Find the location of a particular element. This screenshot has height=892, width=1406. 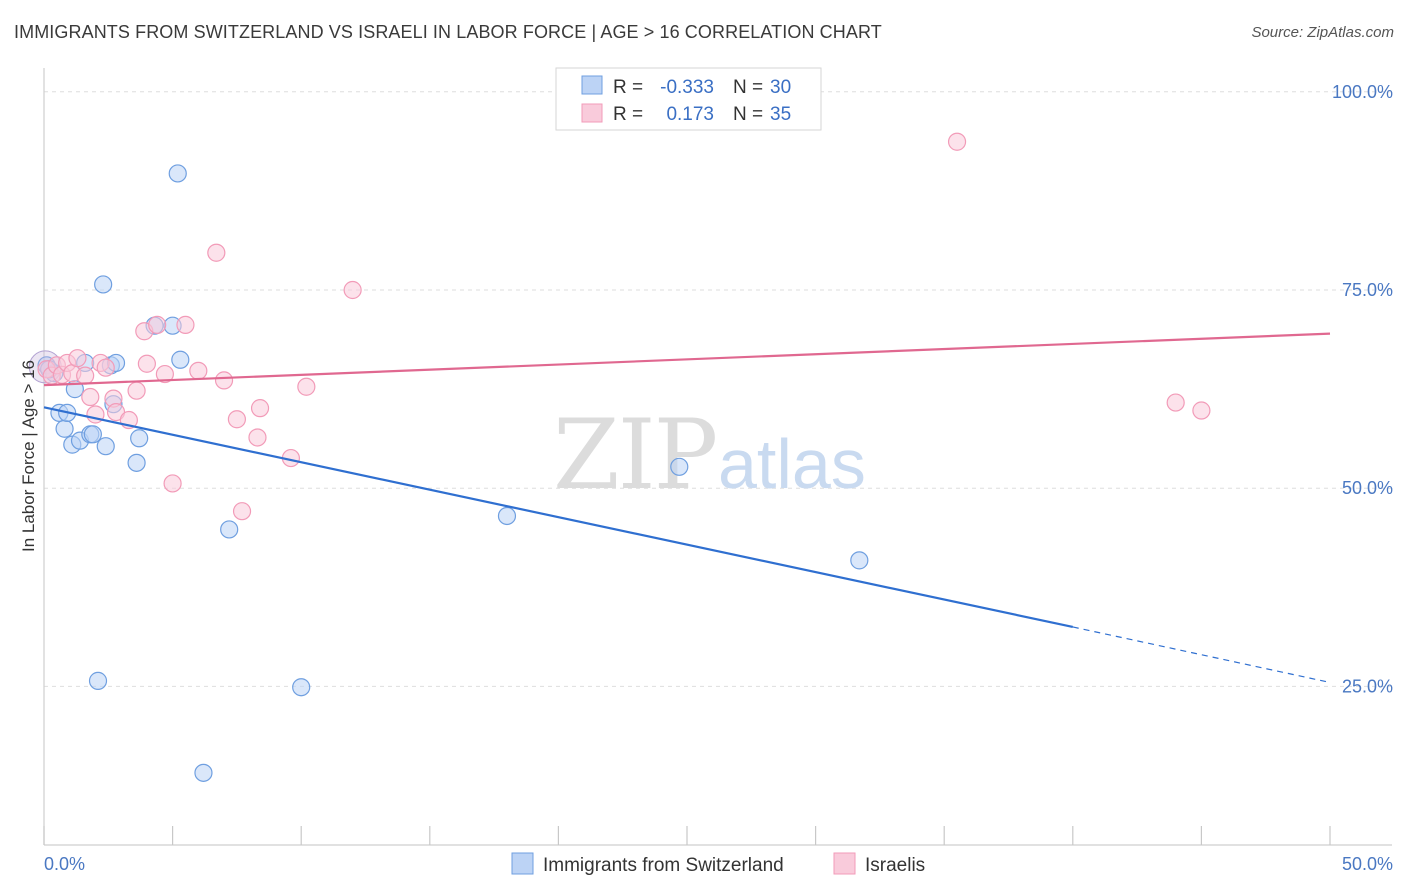

y-tick-label-0: 100.0% is located at coordinates (1362, 92).